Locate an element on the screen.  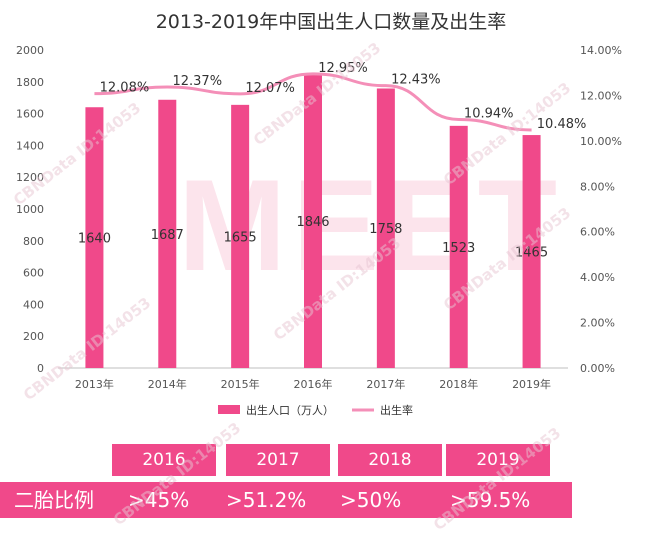
left-tick-label: 200 is located at coordinates (33, 336).